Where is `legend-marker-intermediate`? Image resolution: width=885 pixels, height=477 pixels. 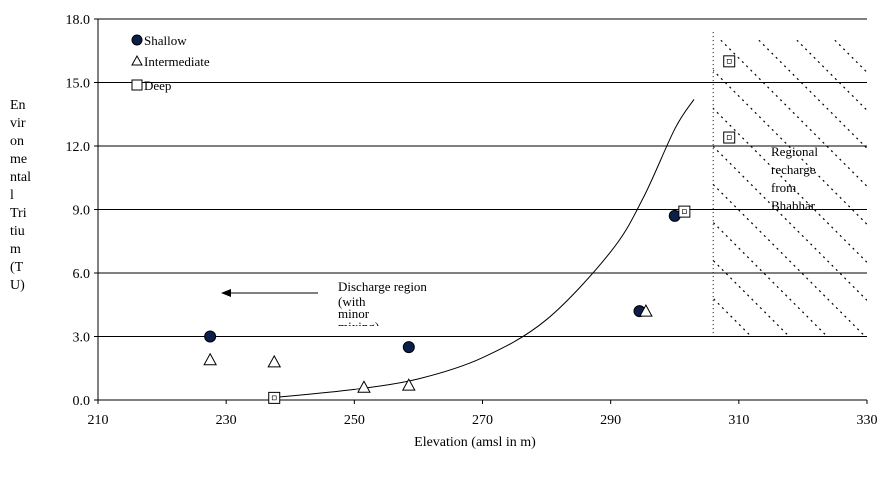 legend-marker-intermediate is located at coordinates (137, 60).